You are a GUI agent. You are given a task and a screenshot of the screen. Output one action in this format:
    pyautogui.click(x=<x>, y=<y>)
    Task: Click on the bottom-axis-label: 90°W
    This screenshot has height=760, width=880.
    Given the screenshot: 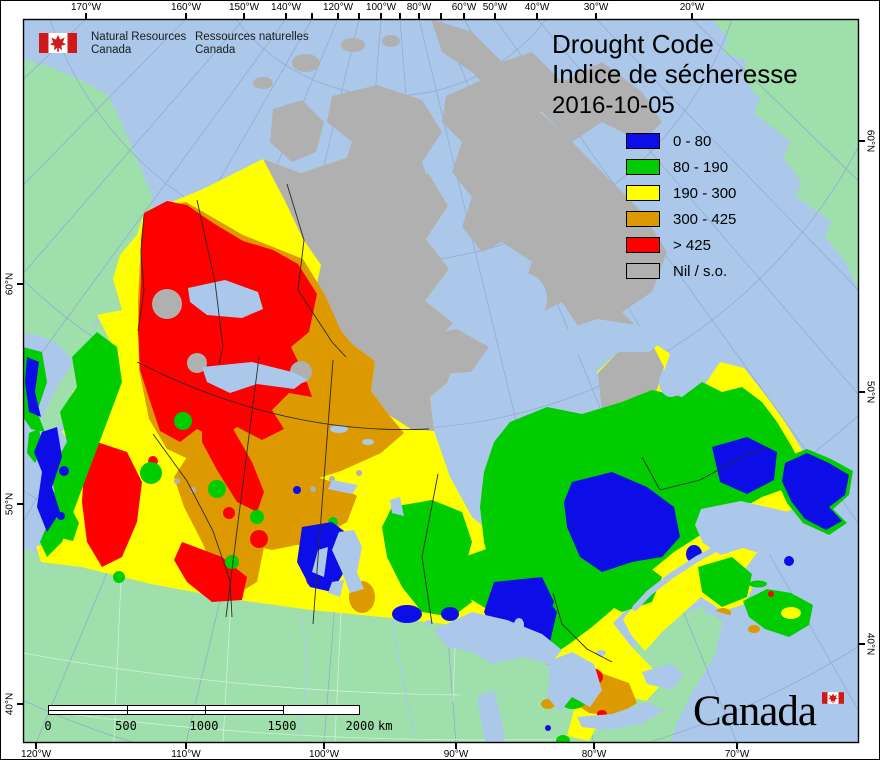 What is the action you would take?
    pyautogui.click(x=456, y=754)
    